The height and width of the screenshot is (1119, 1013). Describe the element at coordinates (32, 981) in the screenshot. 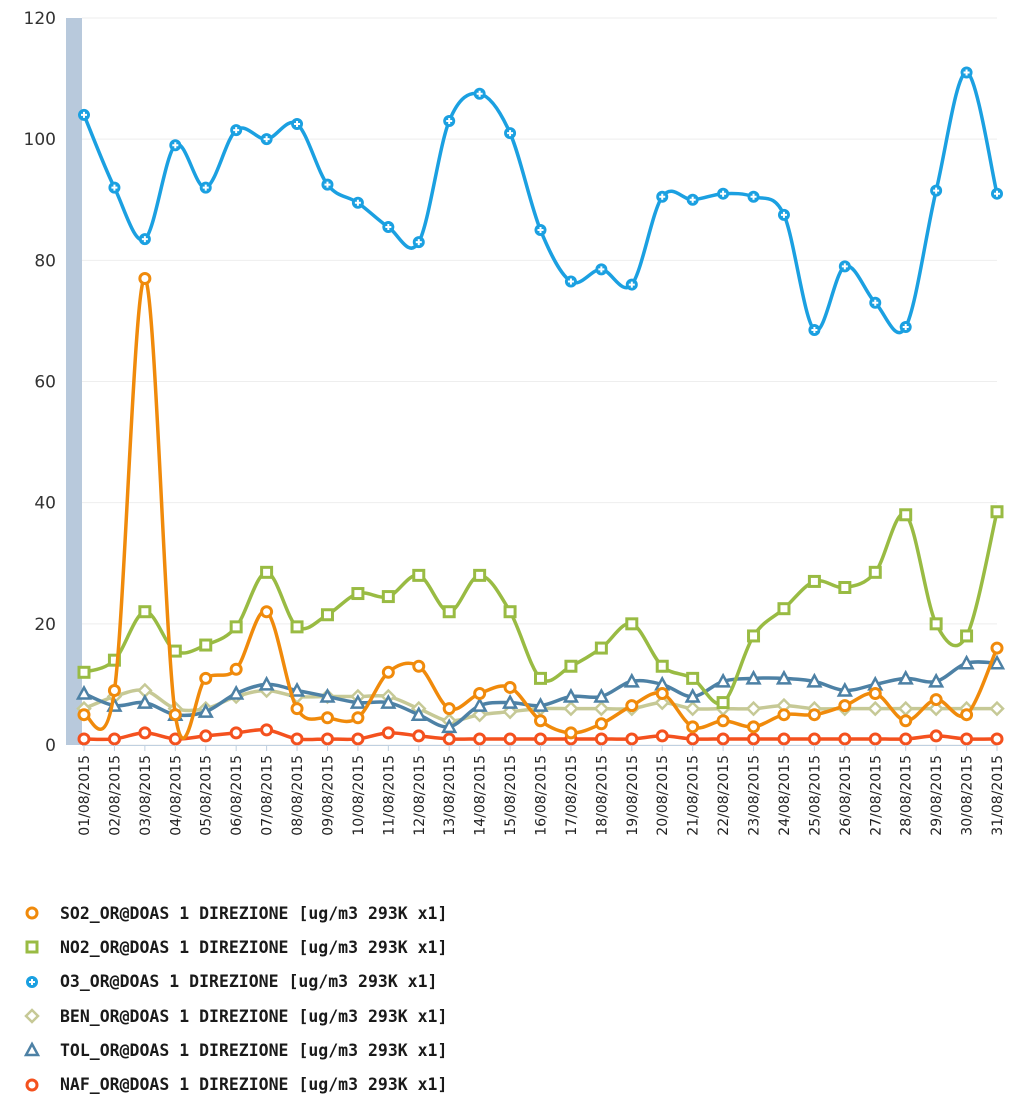

I see `legend-marker-o3` at that location.